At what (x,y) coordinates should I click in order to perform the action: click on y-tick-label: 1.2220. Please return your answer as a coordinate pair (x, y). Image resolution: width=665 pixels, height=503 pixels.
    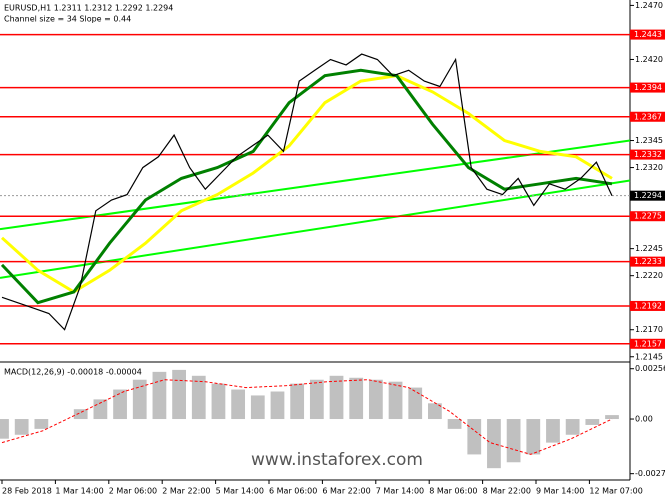
    Looking at the image, I should click on (649, 275).